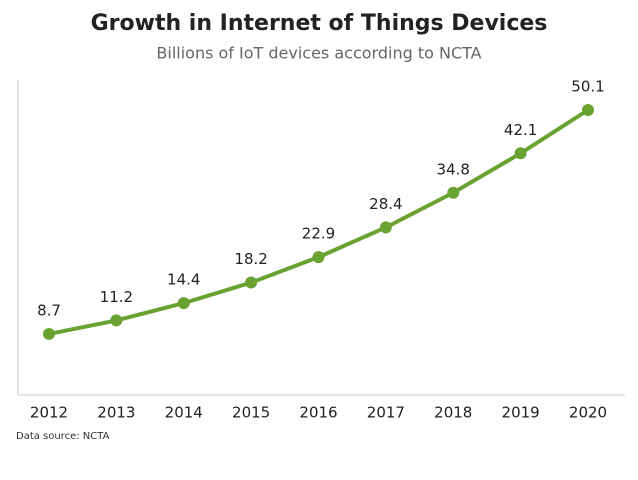  What do you see at coordinates (251, 413) in the screenshot?
I see `x-tick-label: 2015` at bounding box center [251, 413].